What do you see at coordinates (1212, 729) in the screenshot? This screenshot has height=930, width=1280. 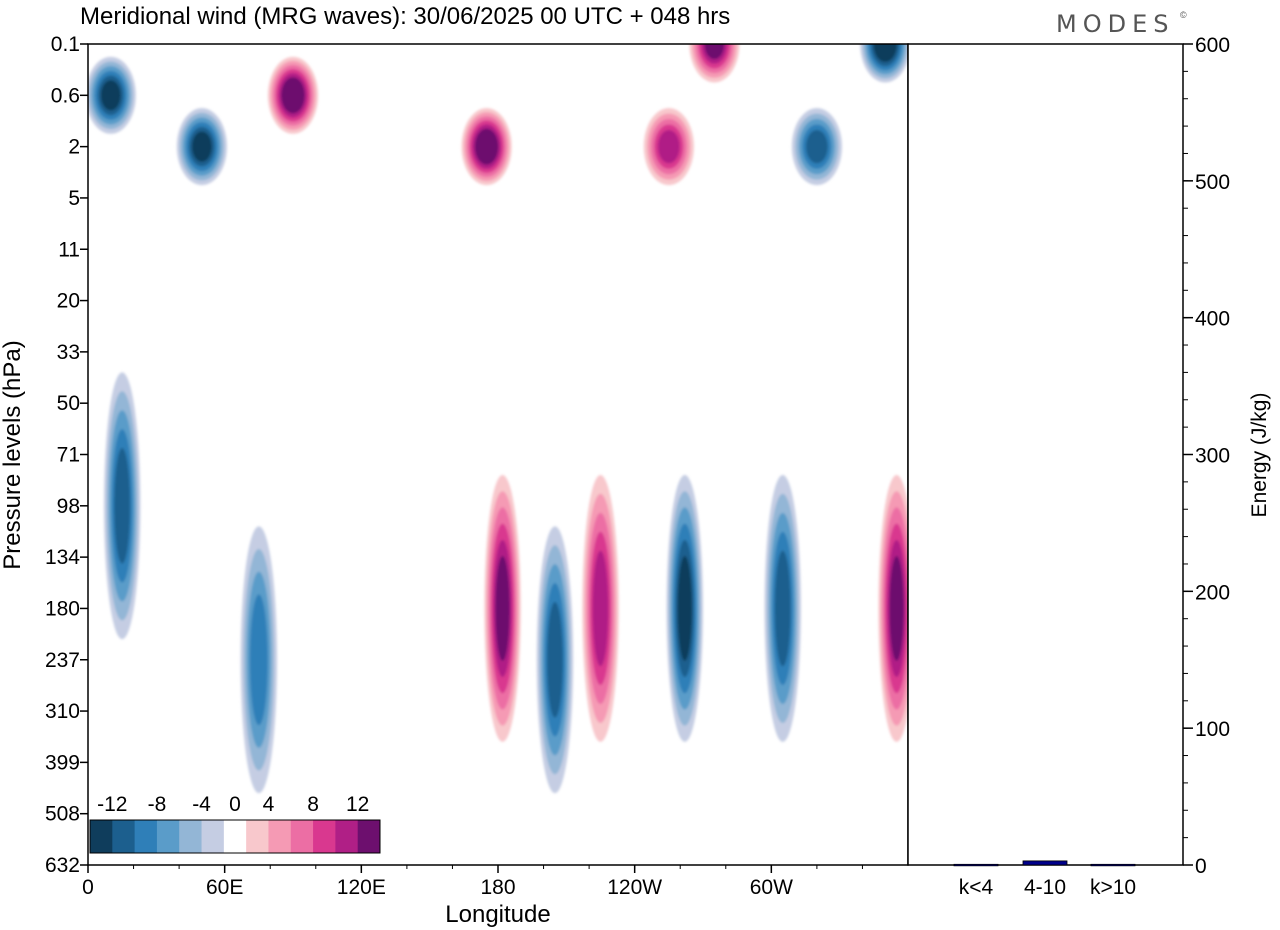 I see `energy-tick-label: 100` at bounding box center [1212, 729].